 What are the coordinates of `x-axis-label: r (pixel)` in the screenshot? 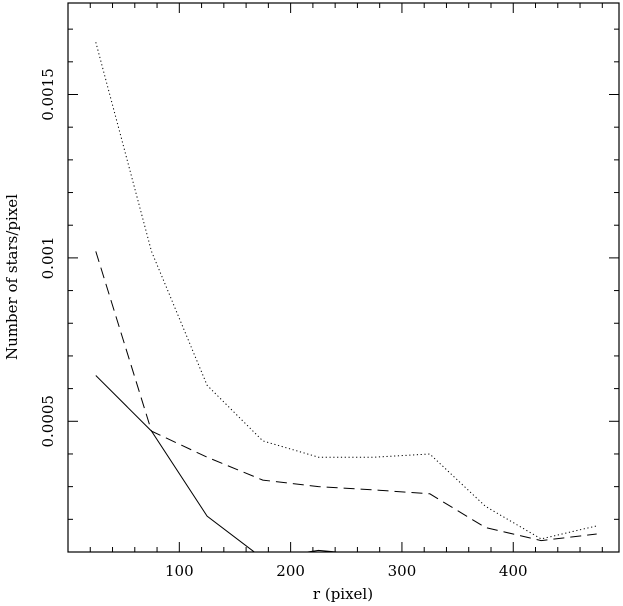 It's located at (343, 594).